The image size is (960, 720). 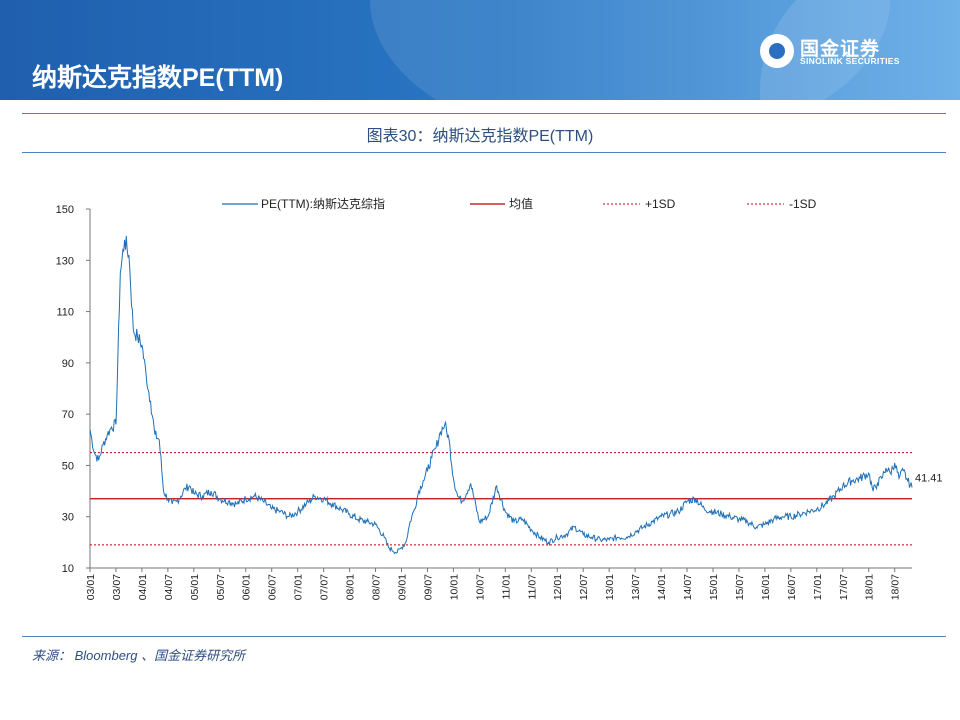 What do you see at coordinates (929, 478) in the screenshot?
I see `last-value-label: 41.41` at bounding box center [929, 478].